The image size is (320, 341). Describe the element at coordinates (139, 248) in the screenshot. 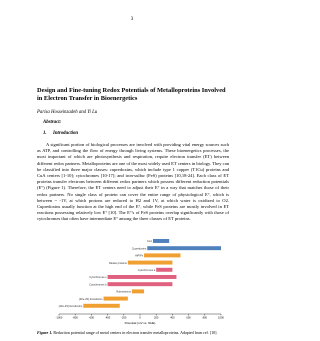

I see `bar-label: Cupredoxins` at that location.